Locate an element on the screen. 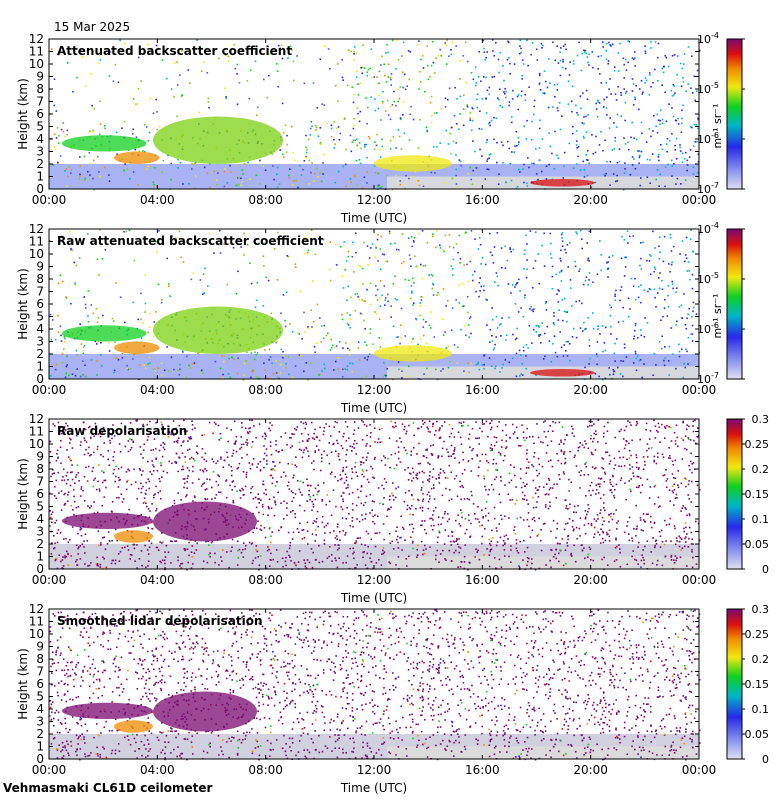  panel-title: Raw depolarisation is located at coordinates (122, 431).